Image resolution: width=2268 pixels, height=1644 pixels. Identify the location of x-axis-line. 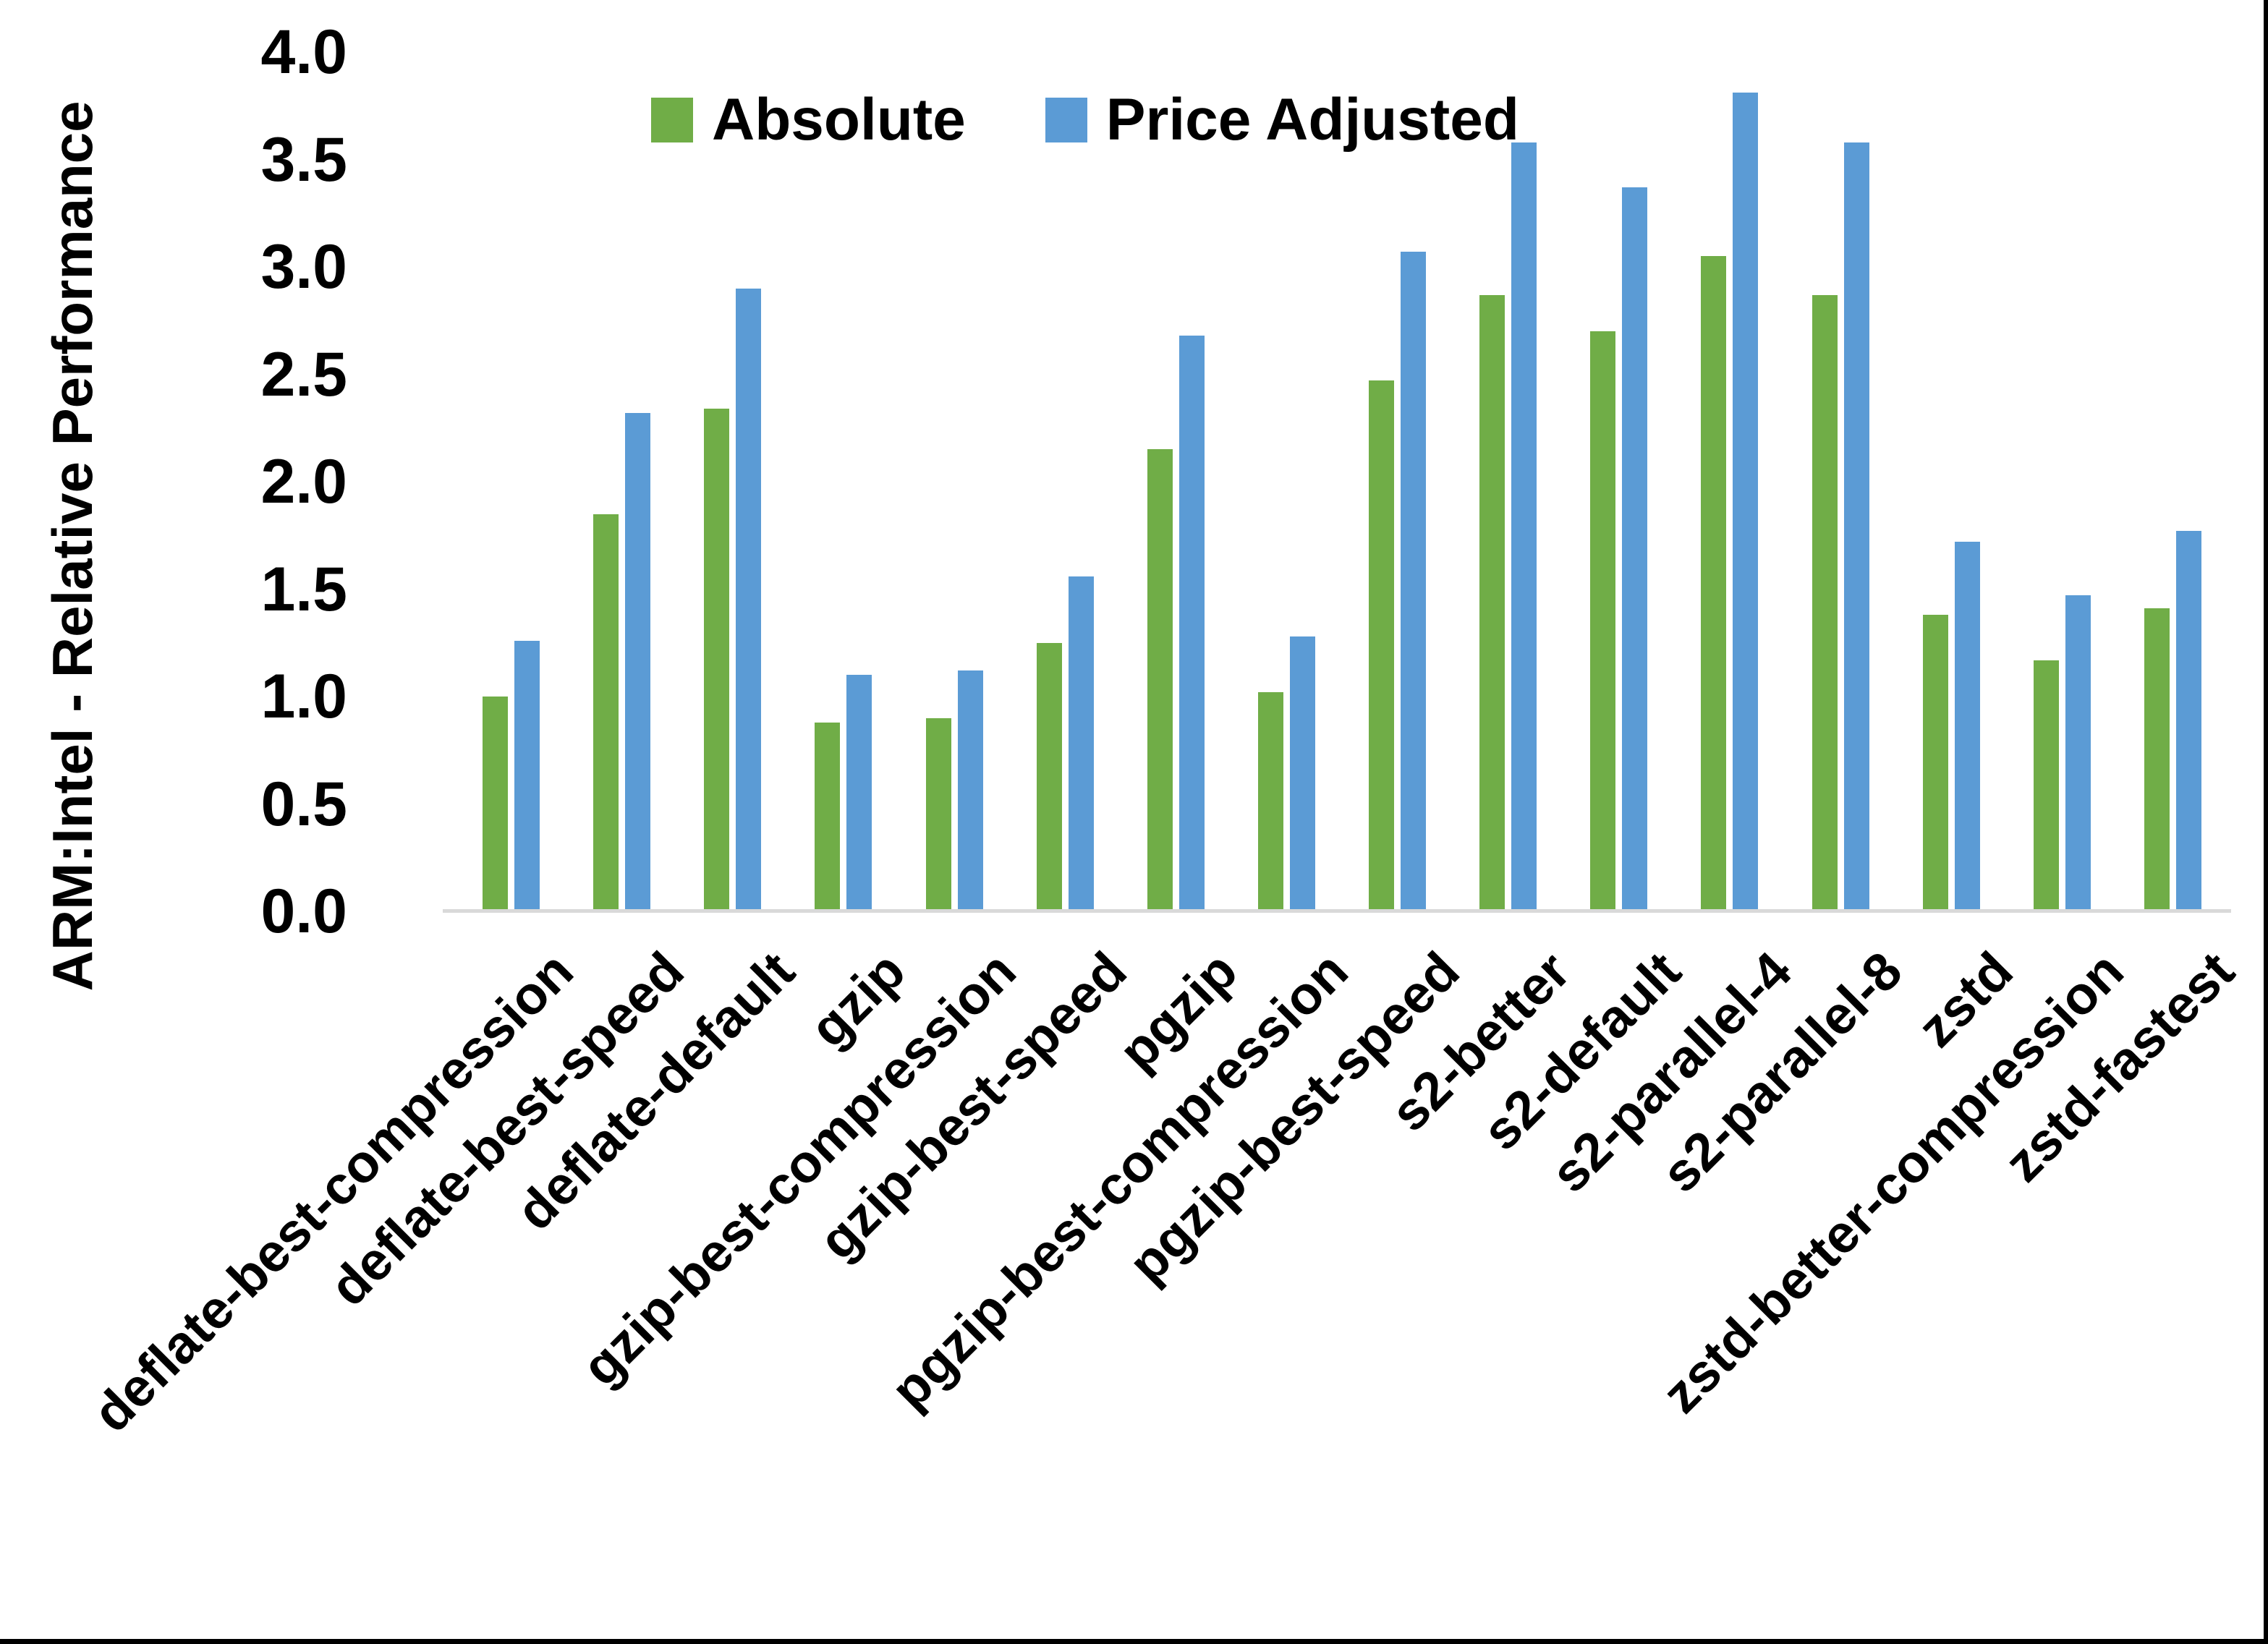
(1337, 911).